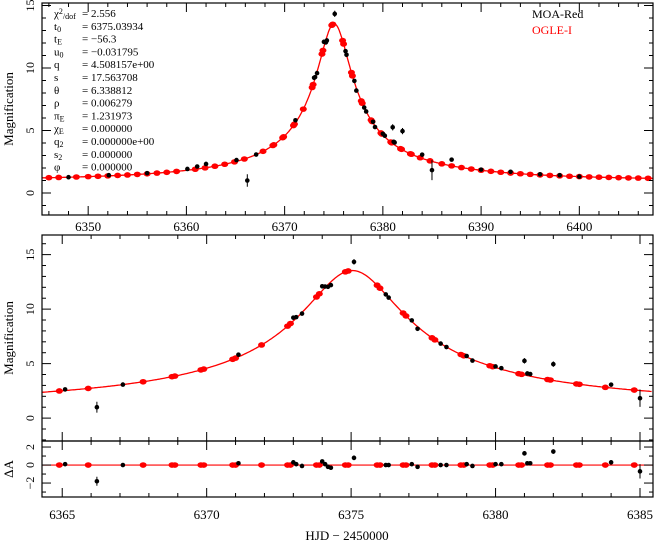 This screenshot has height=544, width=655. What do you see at coordinates (118, 142) in the screenshot?
I see `fit-parameter-value: = 0.000000e+00` at bounding box center [118, 142].